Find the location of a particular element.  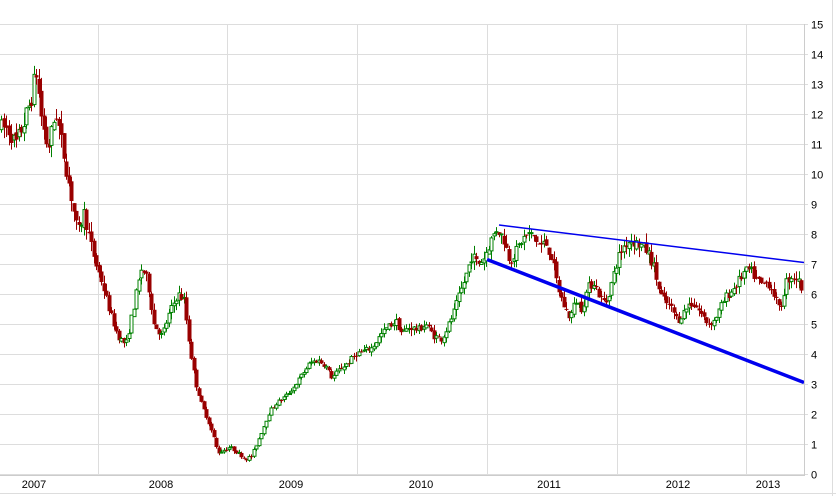

y-tick-label: 12 is located at coordinates (817, 116).